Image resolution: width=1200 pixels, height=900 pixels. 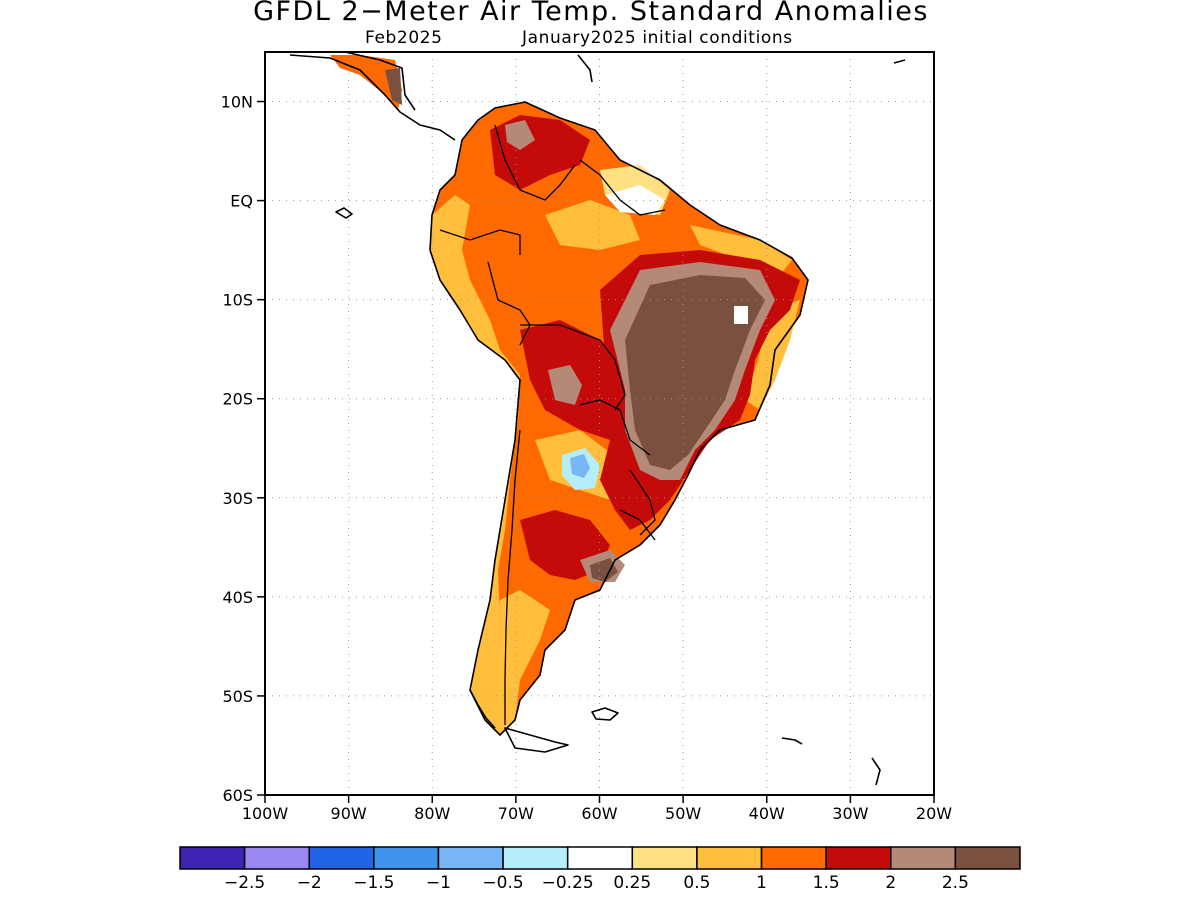 I want to click on forecast-month: Feb2025, so click(x=404, y=38).